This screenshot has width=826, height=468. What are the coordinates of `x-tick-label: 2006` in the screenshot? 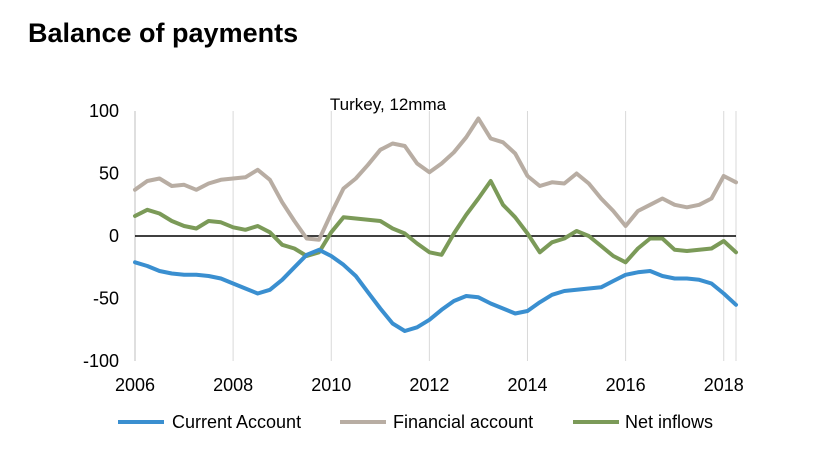 It's located at (135, 385).